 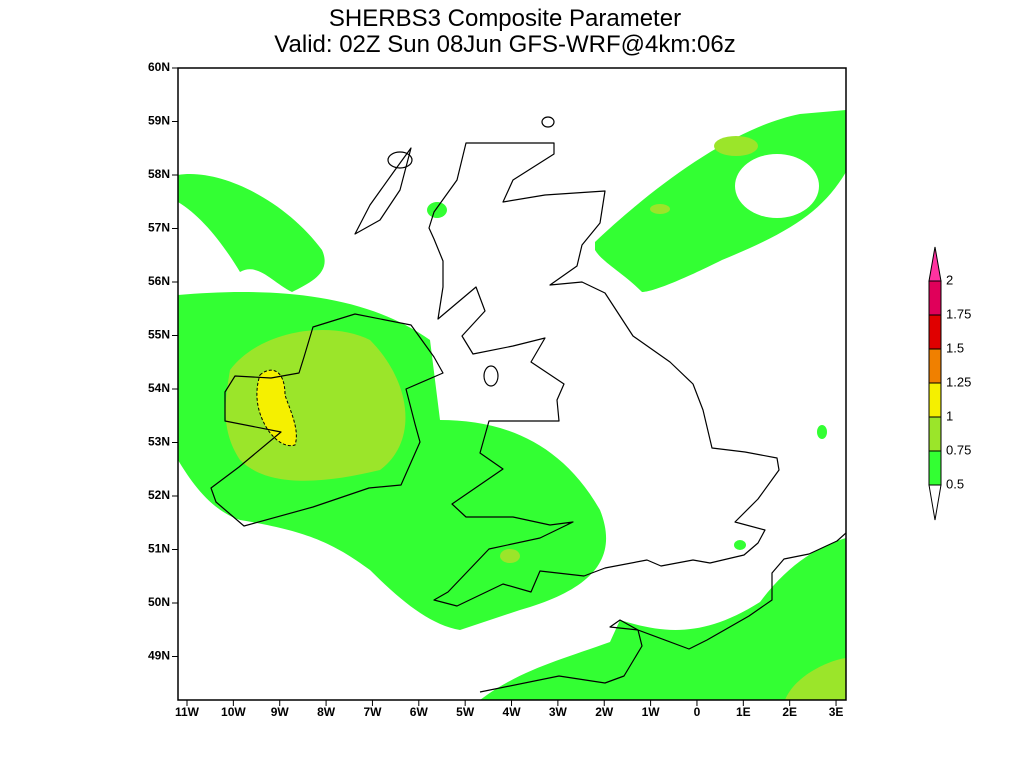 I want to click on title: SHERBS3 Composite Parameter, so click(x=505, y=18).